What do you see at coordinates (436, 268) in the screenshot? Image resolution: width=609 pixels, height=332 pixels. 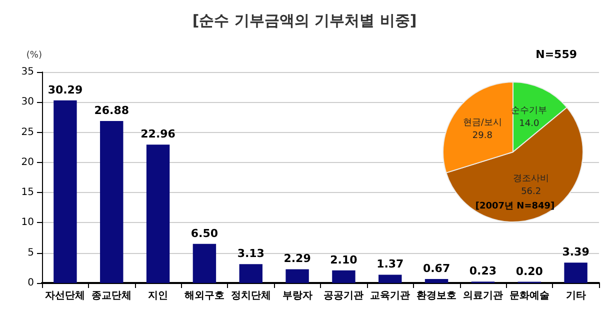 I see `data-label: 0.67` at bounding box center [436, 268].